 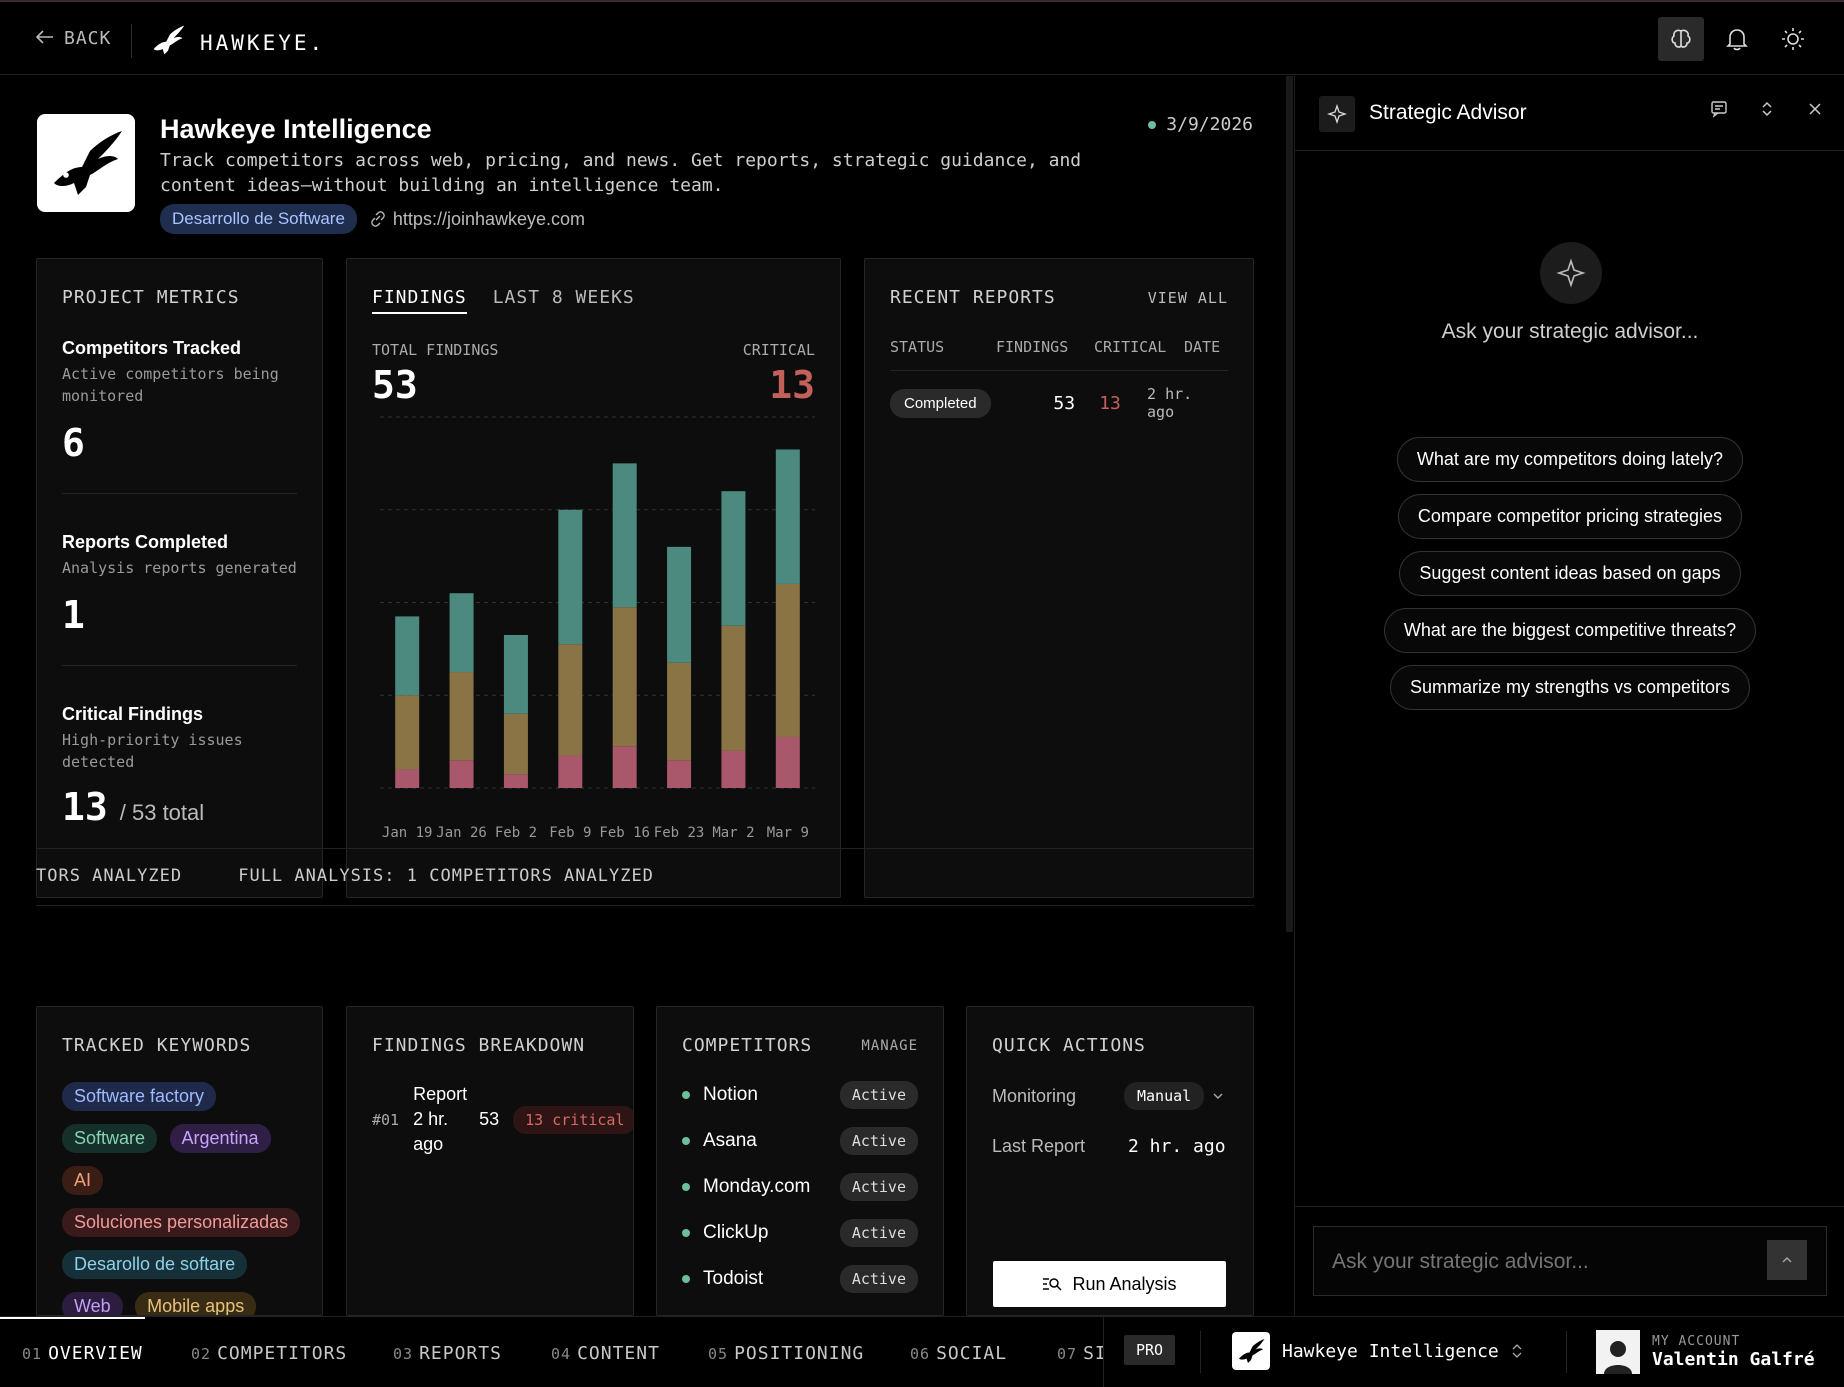 I want to click on suggestion-chip: Summarize my strengths vs competitors, so click(x=1570, y=687).